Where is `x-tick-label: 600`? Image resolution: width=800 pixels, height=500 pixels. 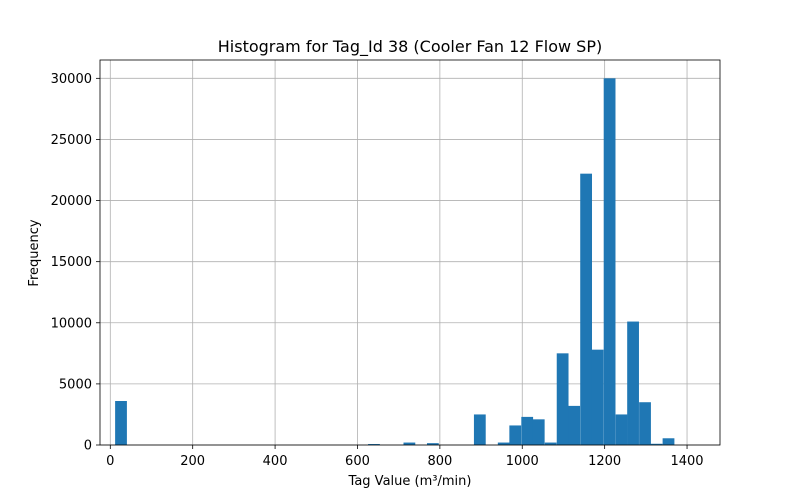 x-tick-label: 600 is located at coordinates (357, 461).